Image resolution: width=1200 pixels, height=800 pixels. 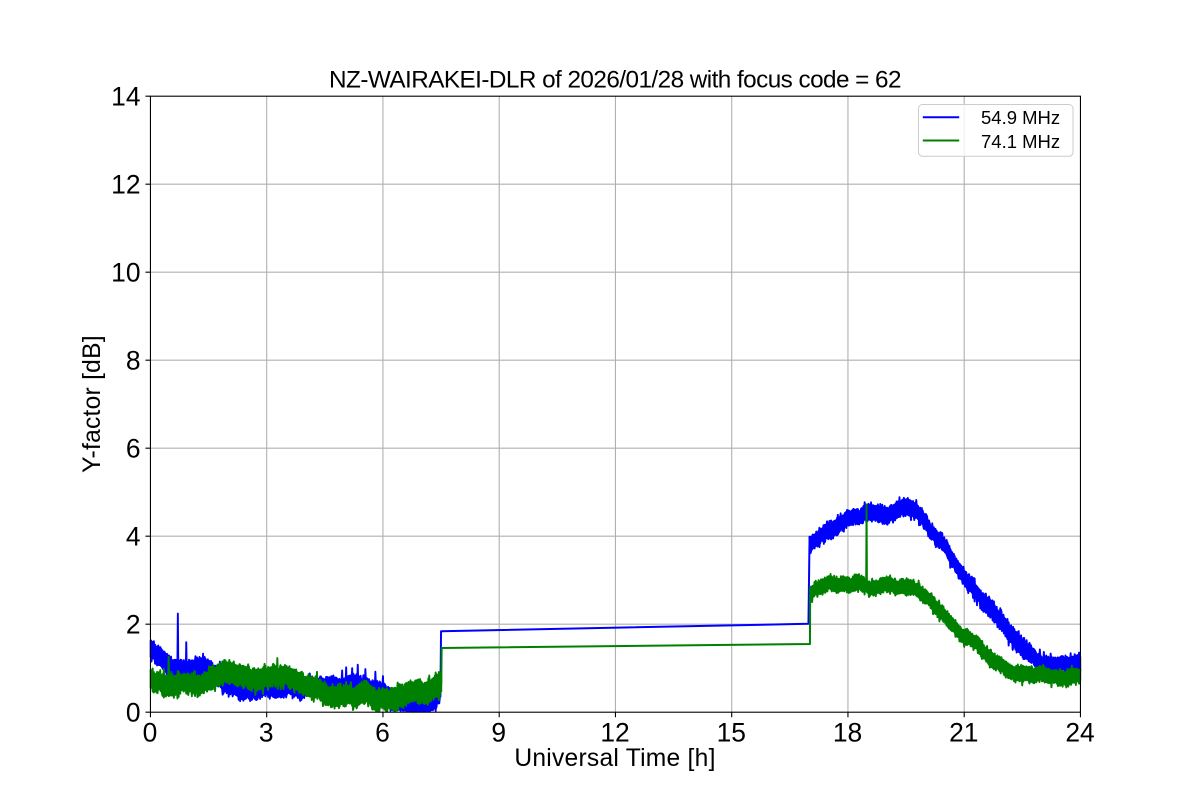 I want to click on svg-text: 10, so click(x=125, y=273).